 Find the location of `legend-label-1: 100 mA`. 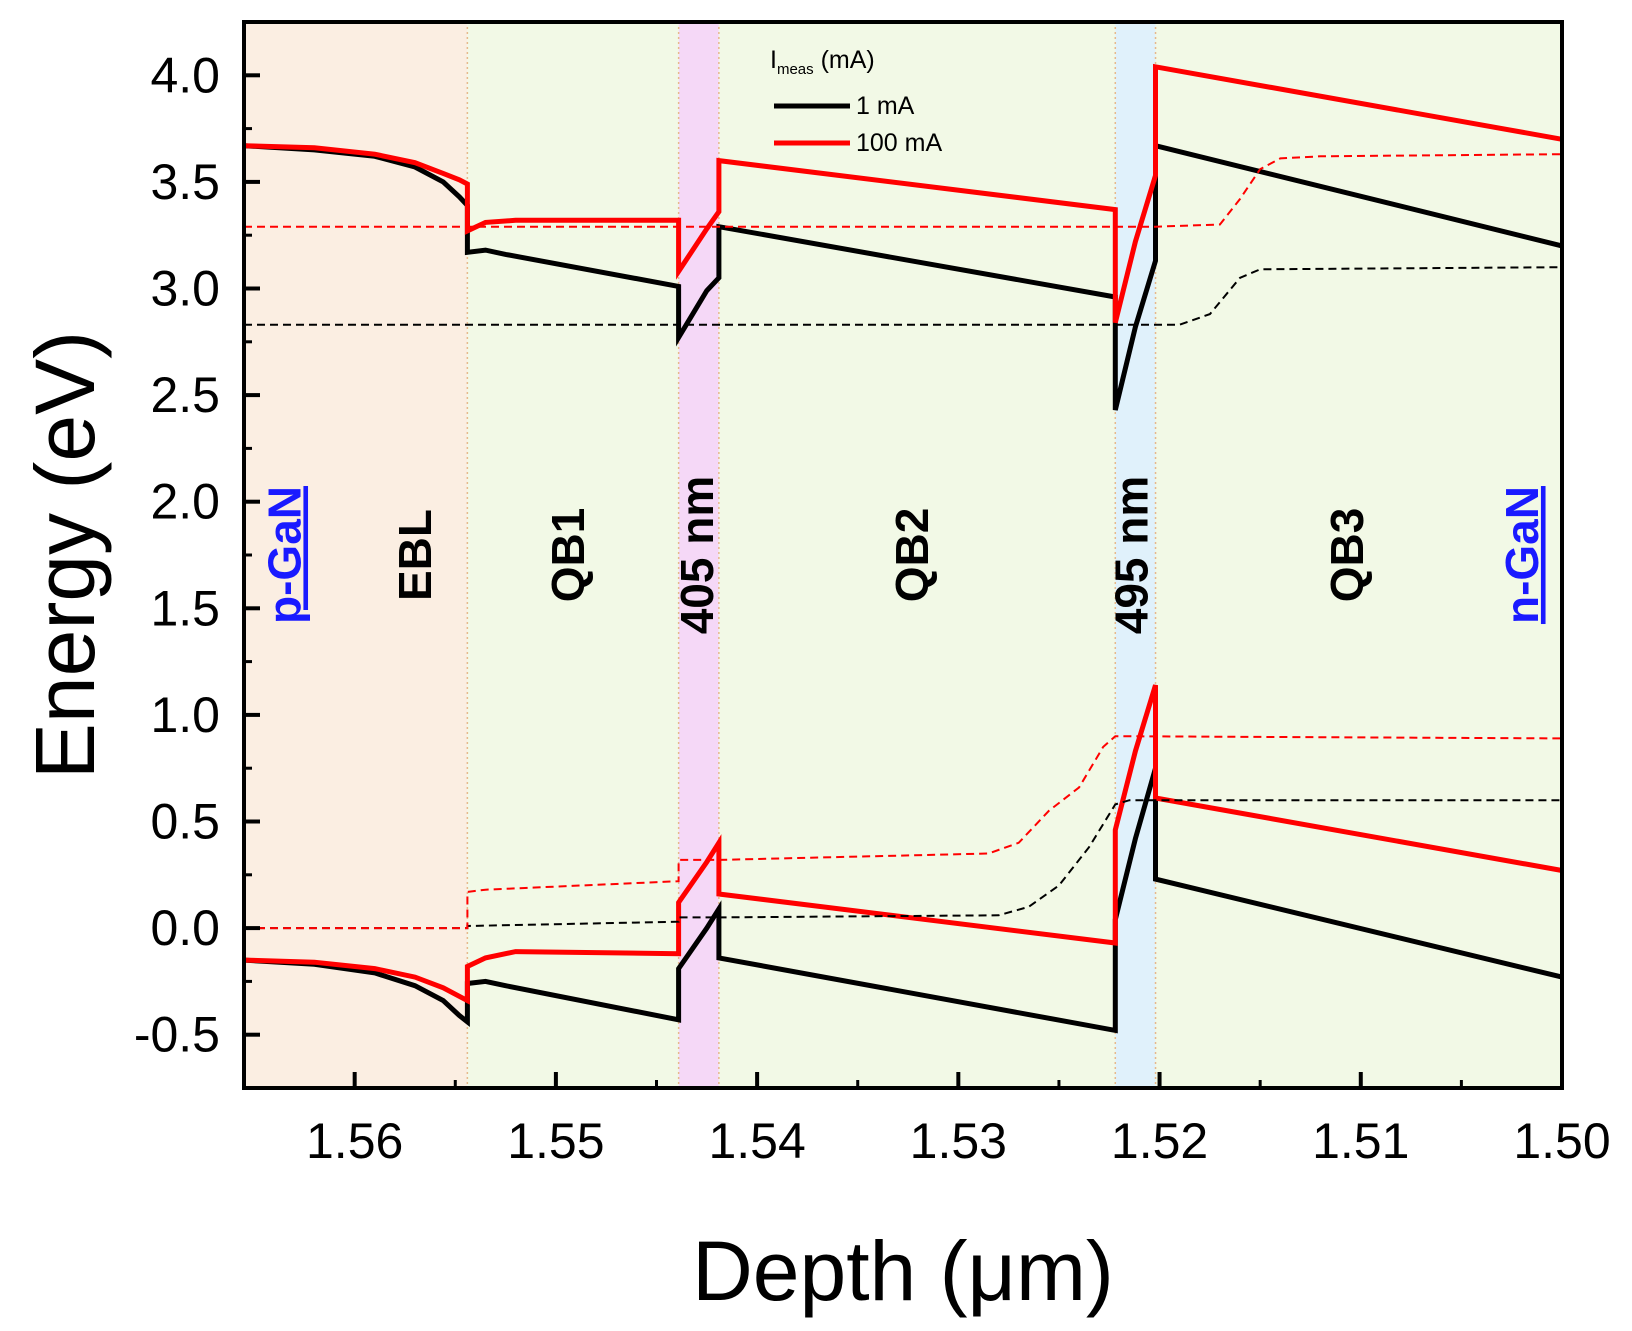

legend-label-1: 100 mA is located at coordinates (899, 143).